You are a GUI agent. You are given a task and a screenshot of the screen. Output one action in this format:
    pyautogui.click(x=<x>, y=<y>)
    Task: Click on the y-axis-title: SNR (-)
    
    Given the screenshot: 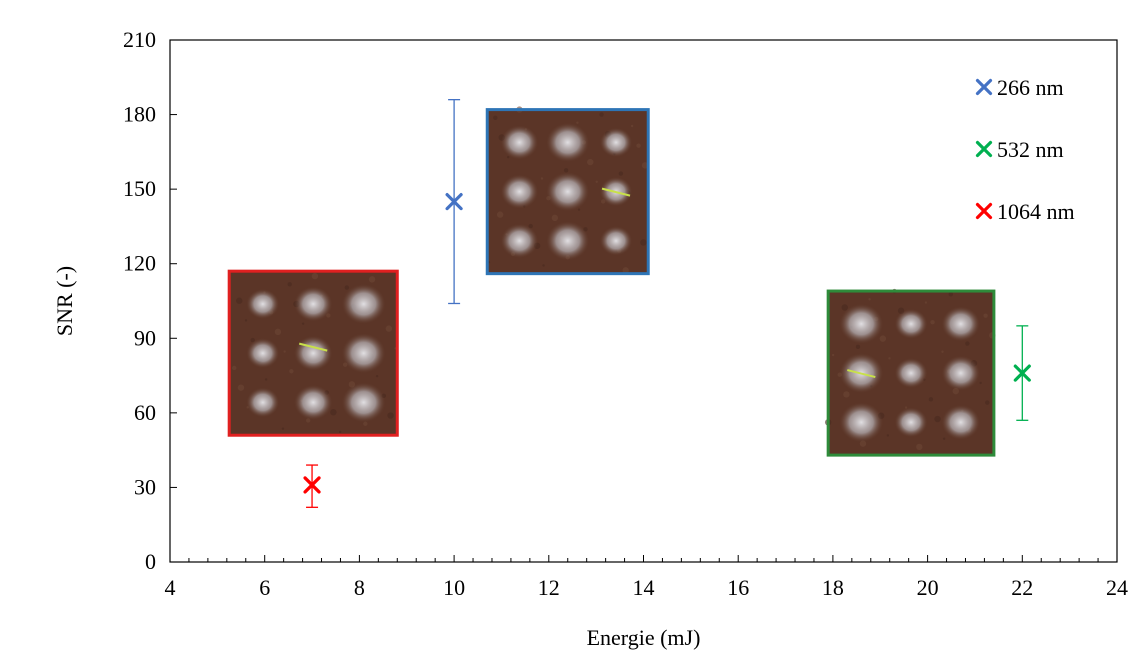 What is the action you would take?
    pyautogui.click(x=64, y=301)
    